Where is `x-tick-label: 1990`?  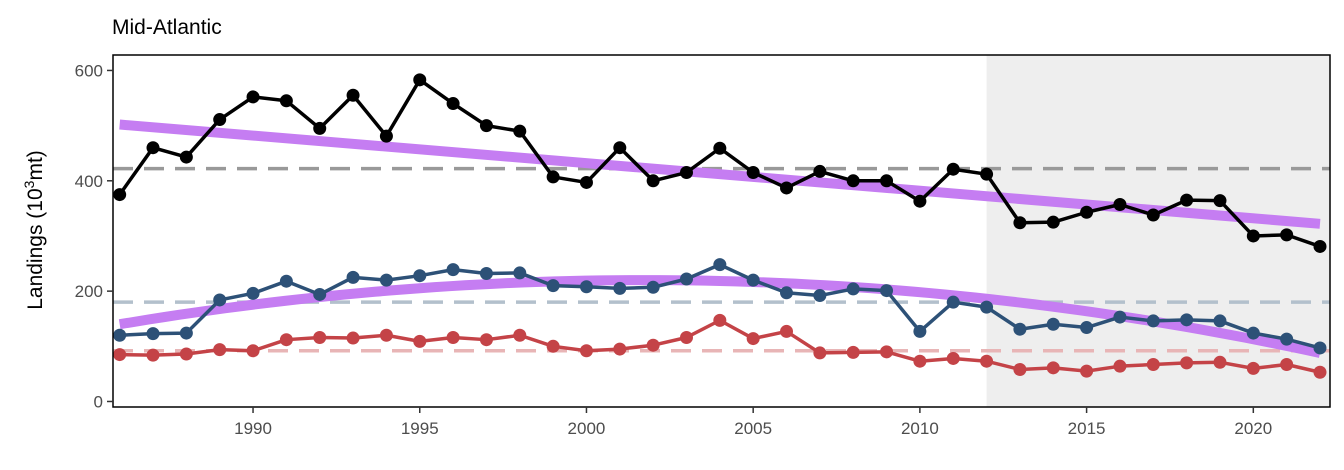
x-tick-label: 1990 is located at coordinates (253, 428).